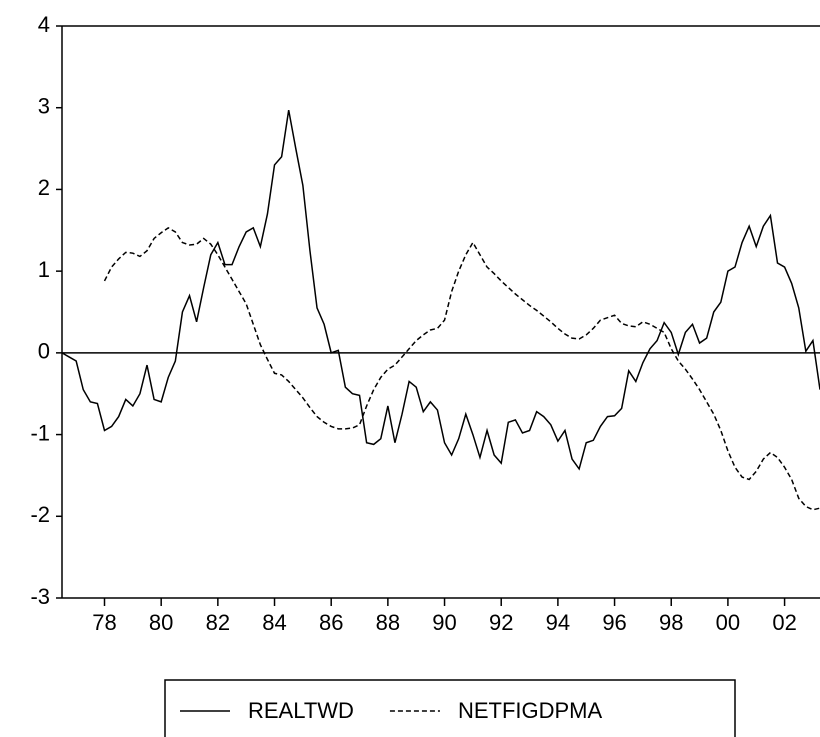  Describe the element at coordinates (218, 622) in the screenshot. I see `x-tick-label: 82` at that location.